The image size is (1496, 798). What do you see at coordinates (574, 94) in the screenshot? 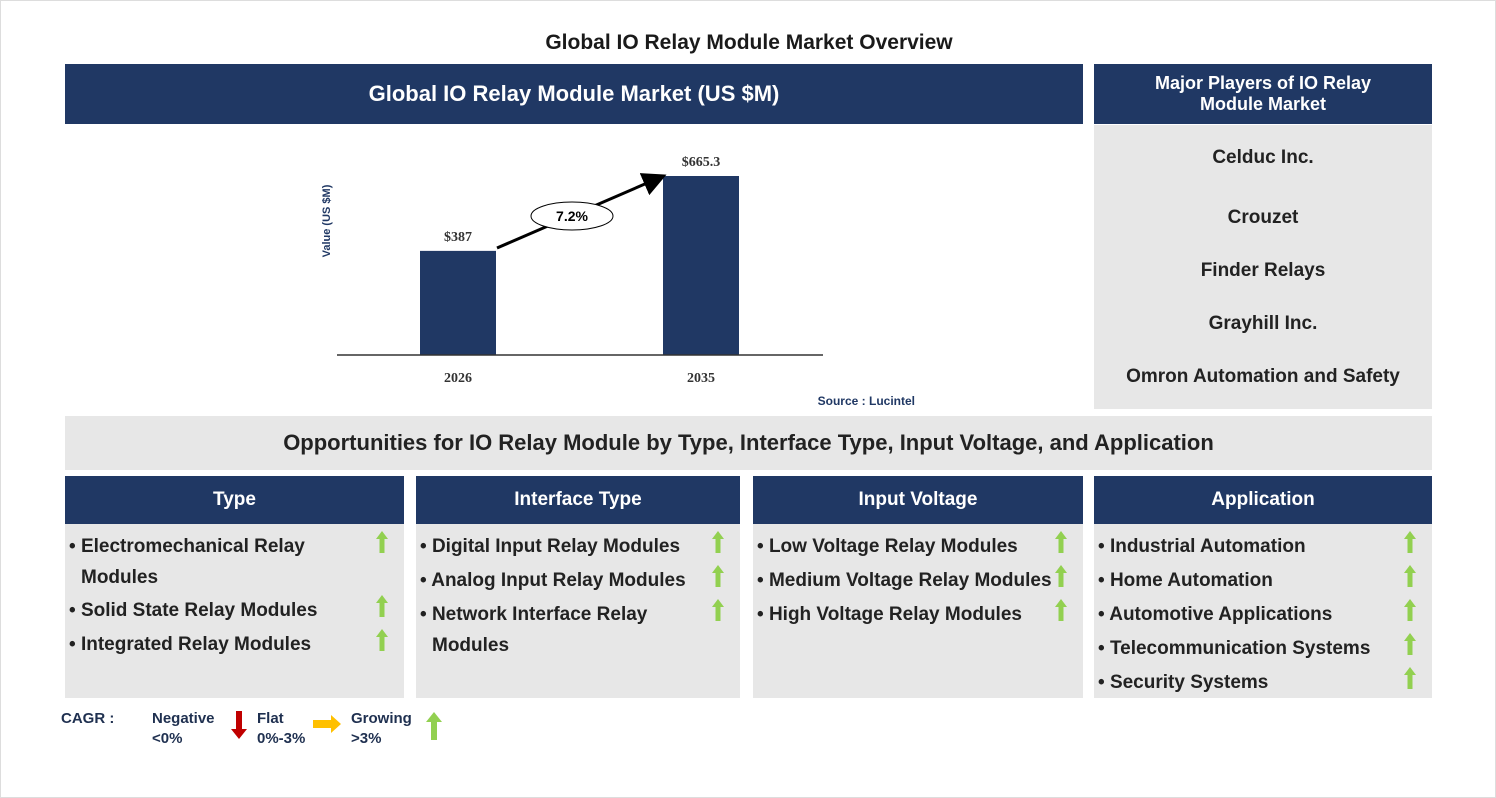
I see `chart-header: Global IO Relay Module Market (US $M)` at bounding box center [574, 94].